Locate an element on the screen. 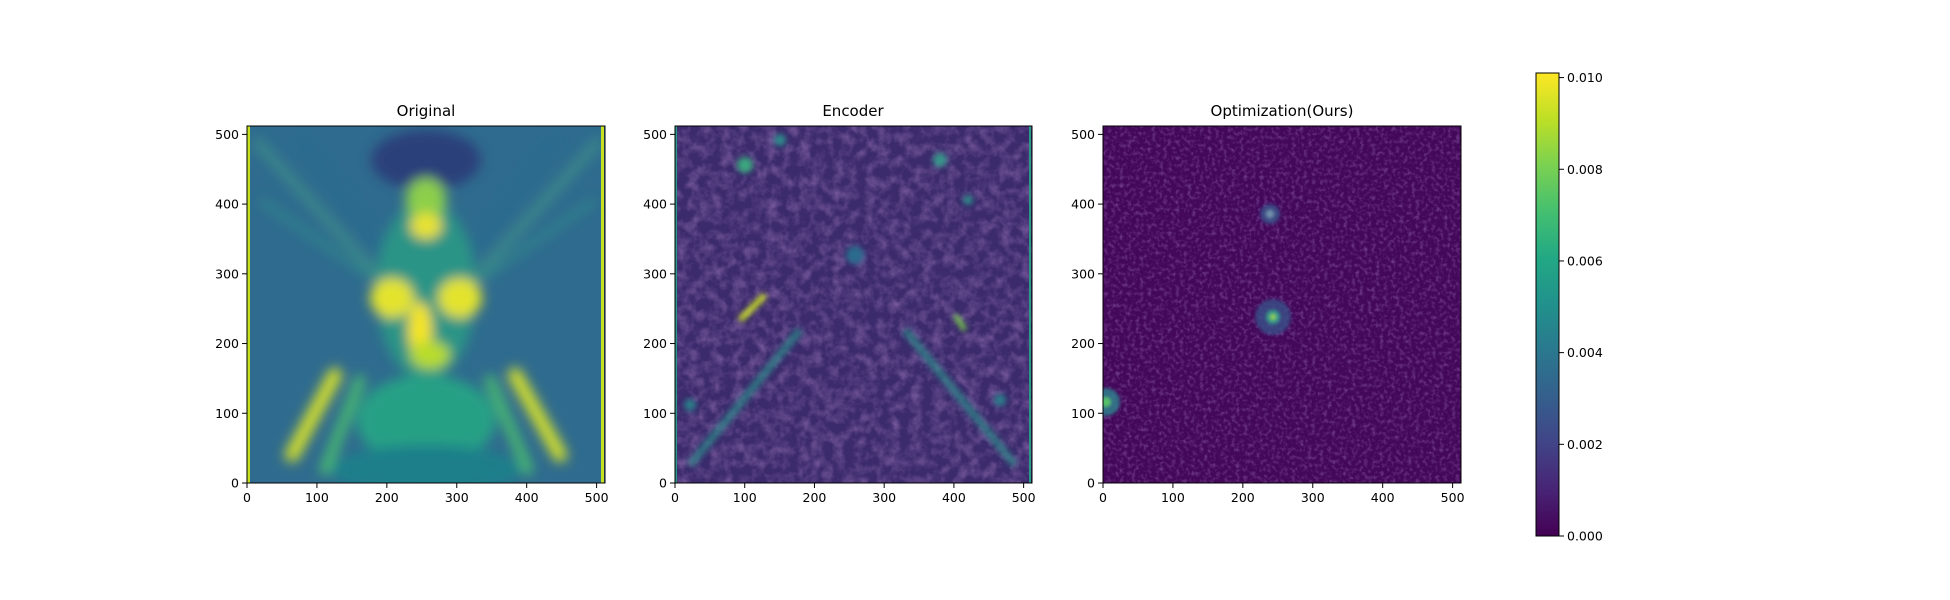 The width and height of the screenshot is (1950, 600). colorbar: 0.000 0.002 0.004 0.006 0.008 0.010 is located at coordinates (1569, 307).